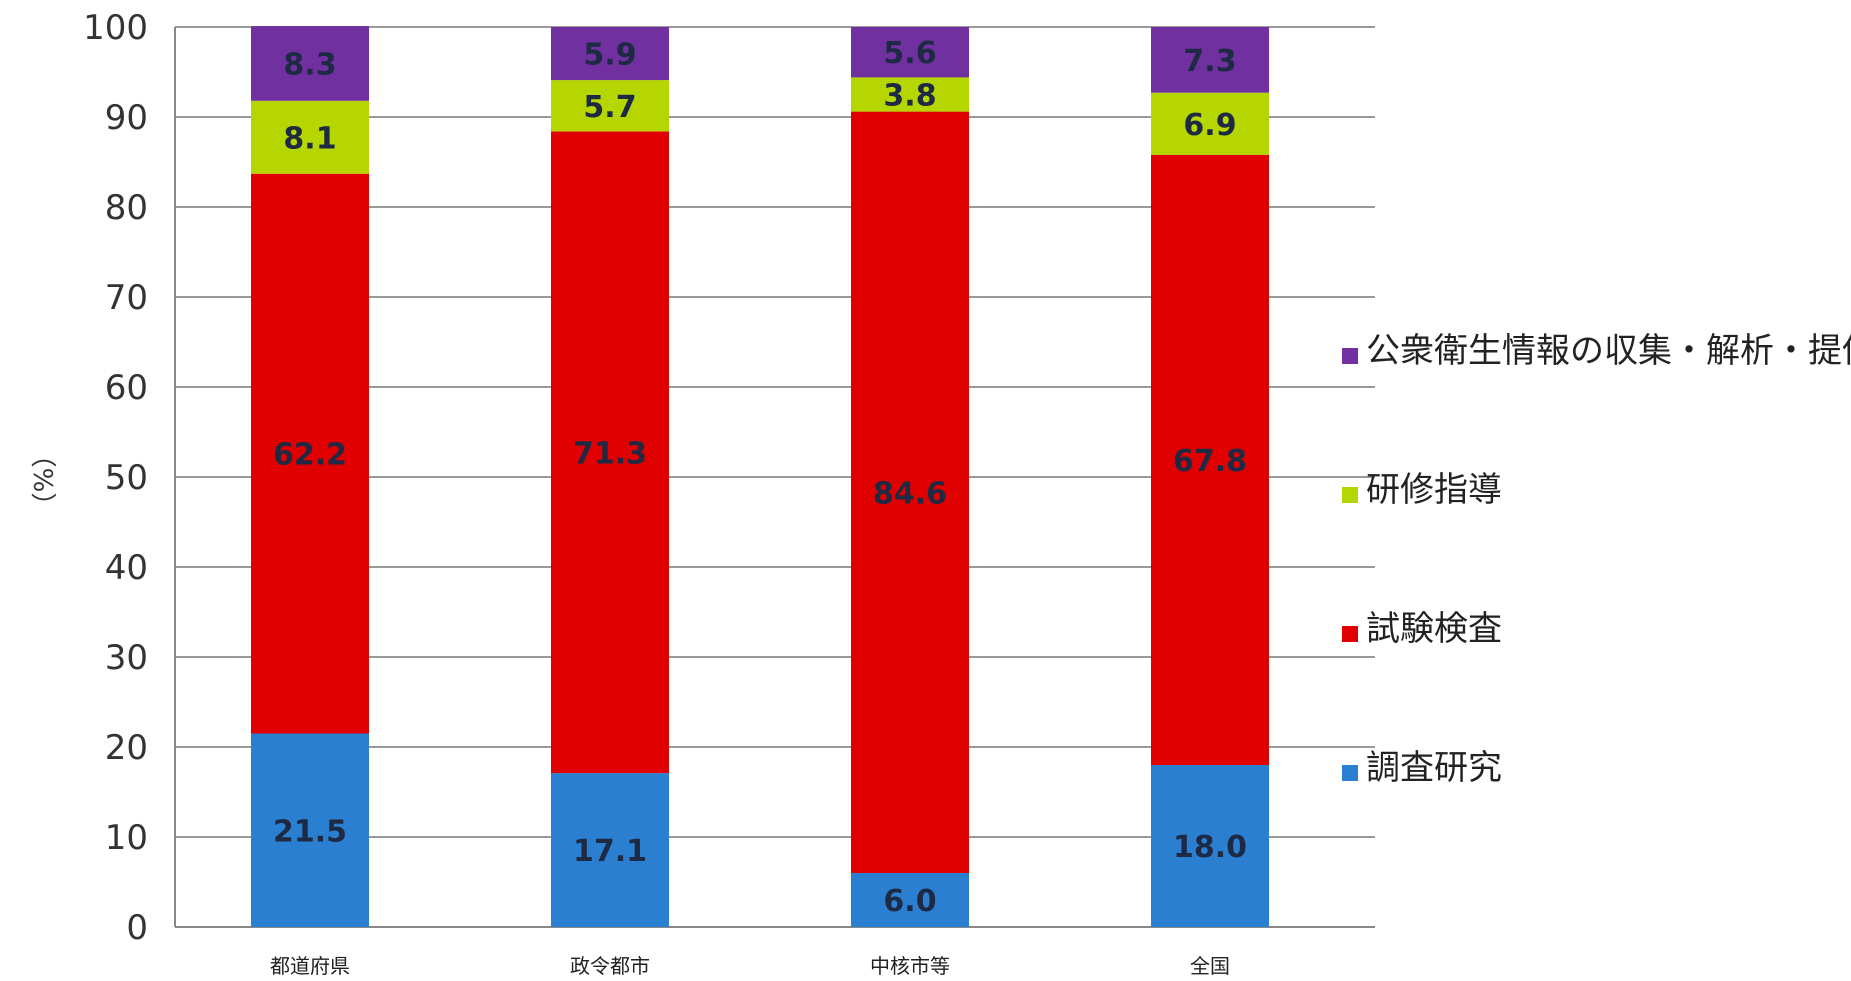 This screenshot has height=981, width=1851. What do you see at coordinates (42, 480) in the screenshot?
I see `y-axis-label: （%）` at bounding box center [42, 480].